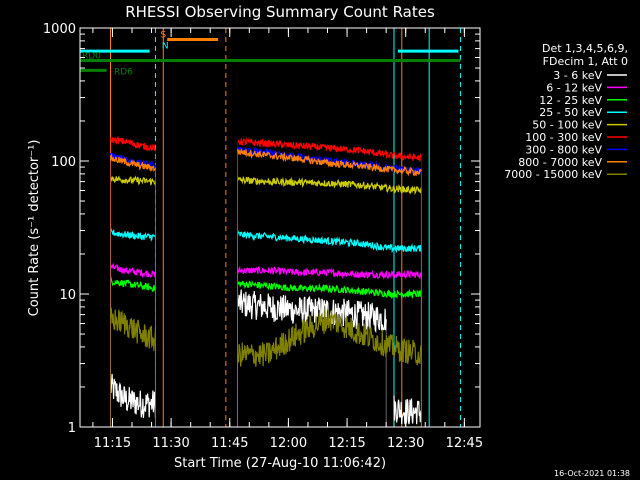 This screenshot has height=480, width=640. What do you see at coordinates (346, 443) in the screenshot?
I see `x-tick-label: 12:15` at bounding box center [346, 443].